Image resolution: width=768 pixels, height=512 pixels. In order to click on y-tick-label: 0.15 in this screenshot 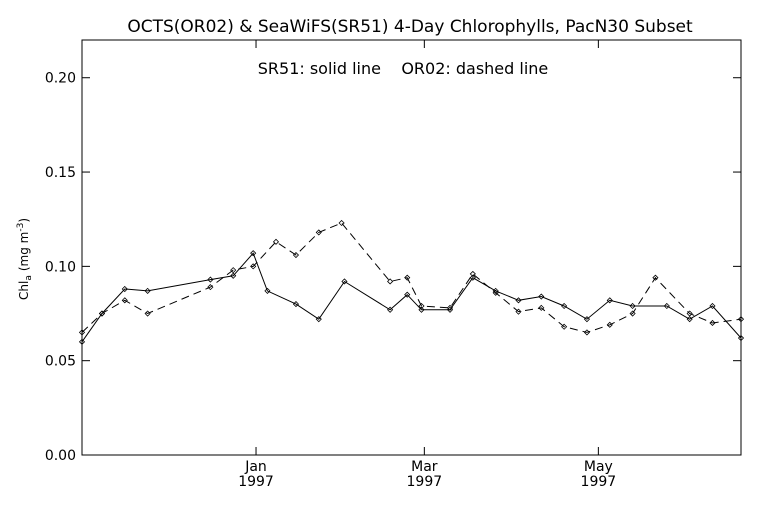, I will do `click(60, 173)`.